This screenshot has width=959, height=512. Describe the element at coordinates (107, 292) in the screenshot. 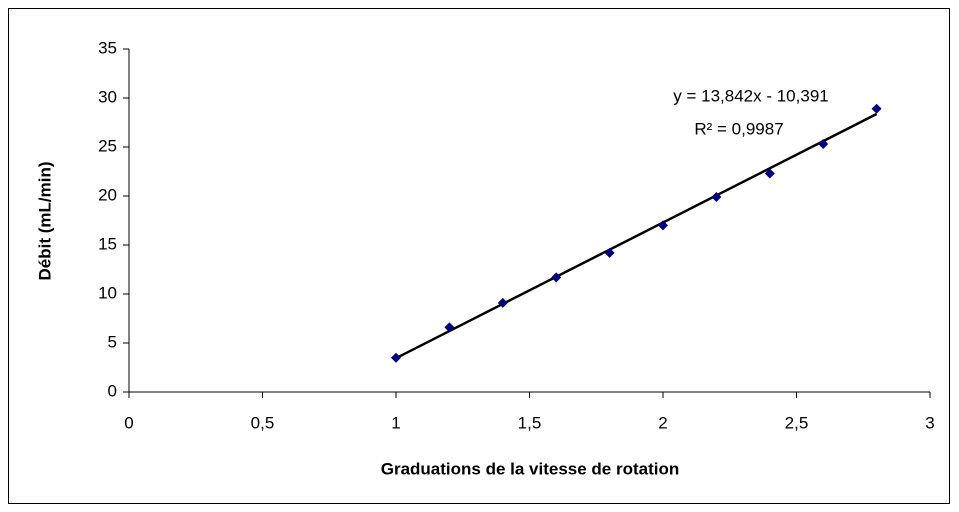

I see `y-tick-label: 10` at that location.